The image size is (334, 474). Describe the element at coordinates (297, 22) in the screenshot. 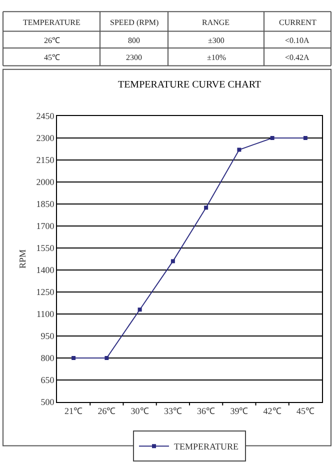

I see `text: CURRENT` at that location.